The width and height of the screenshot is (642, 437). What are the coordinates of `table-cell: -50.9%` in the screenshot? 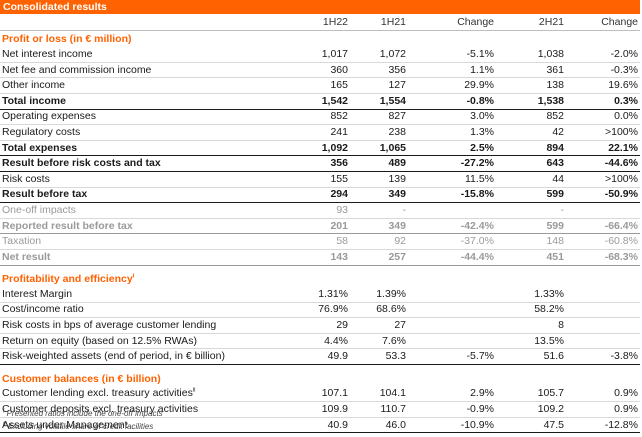 It's located at (603, 195).